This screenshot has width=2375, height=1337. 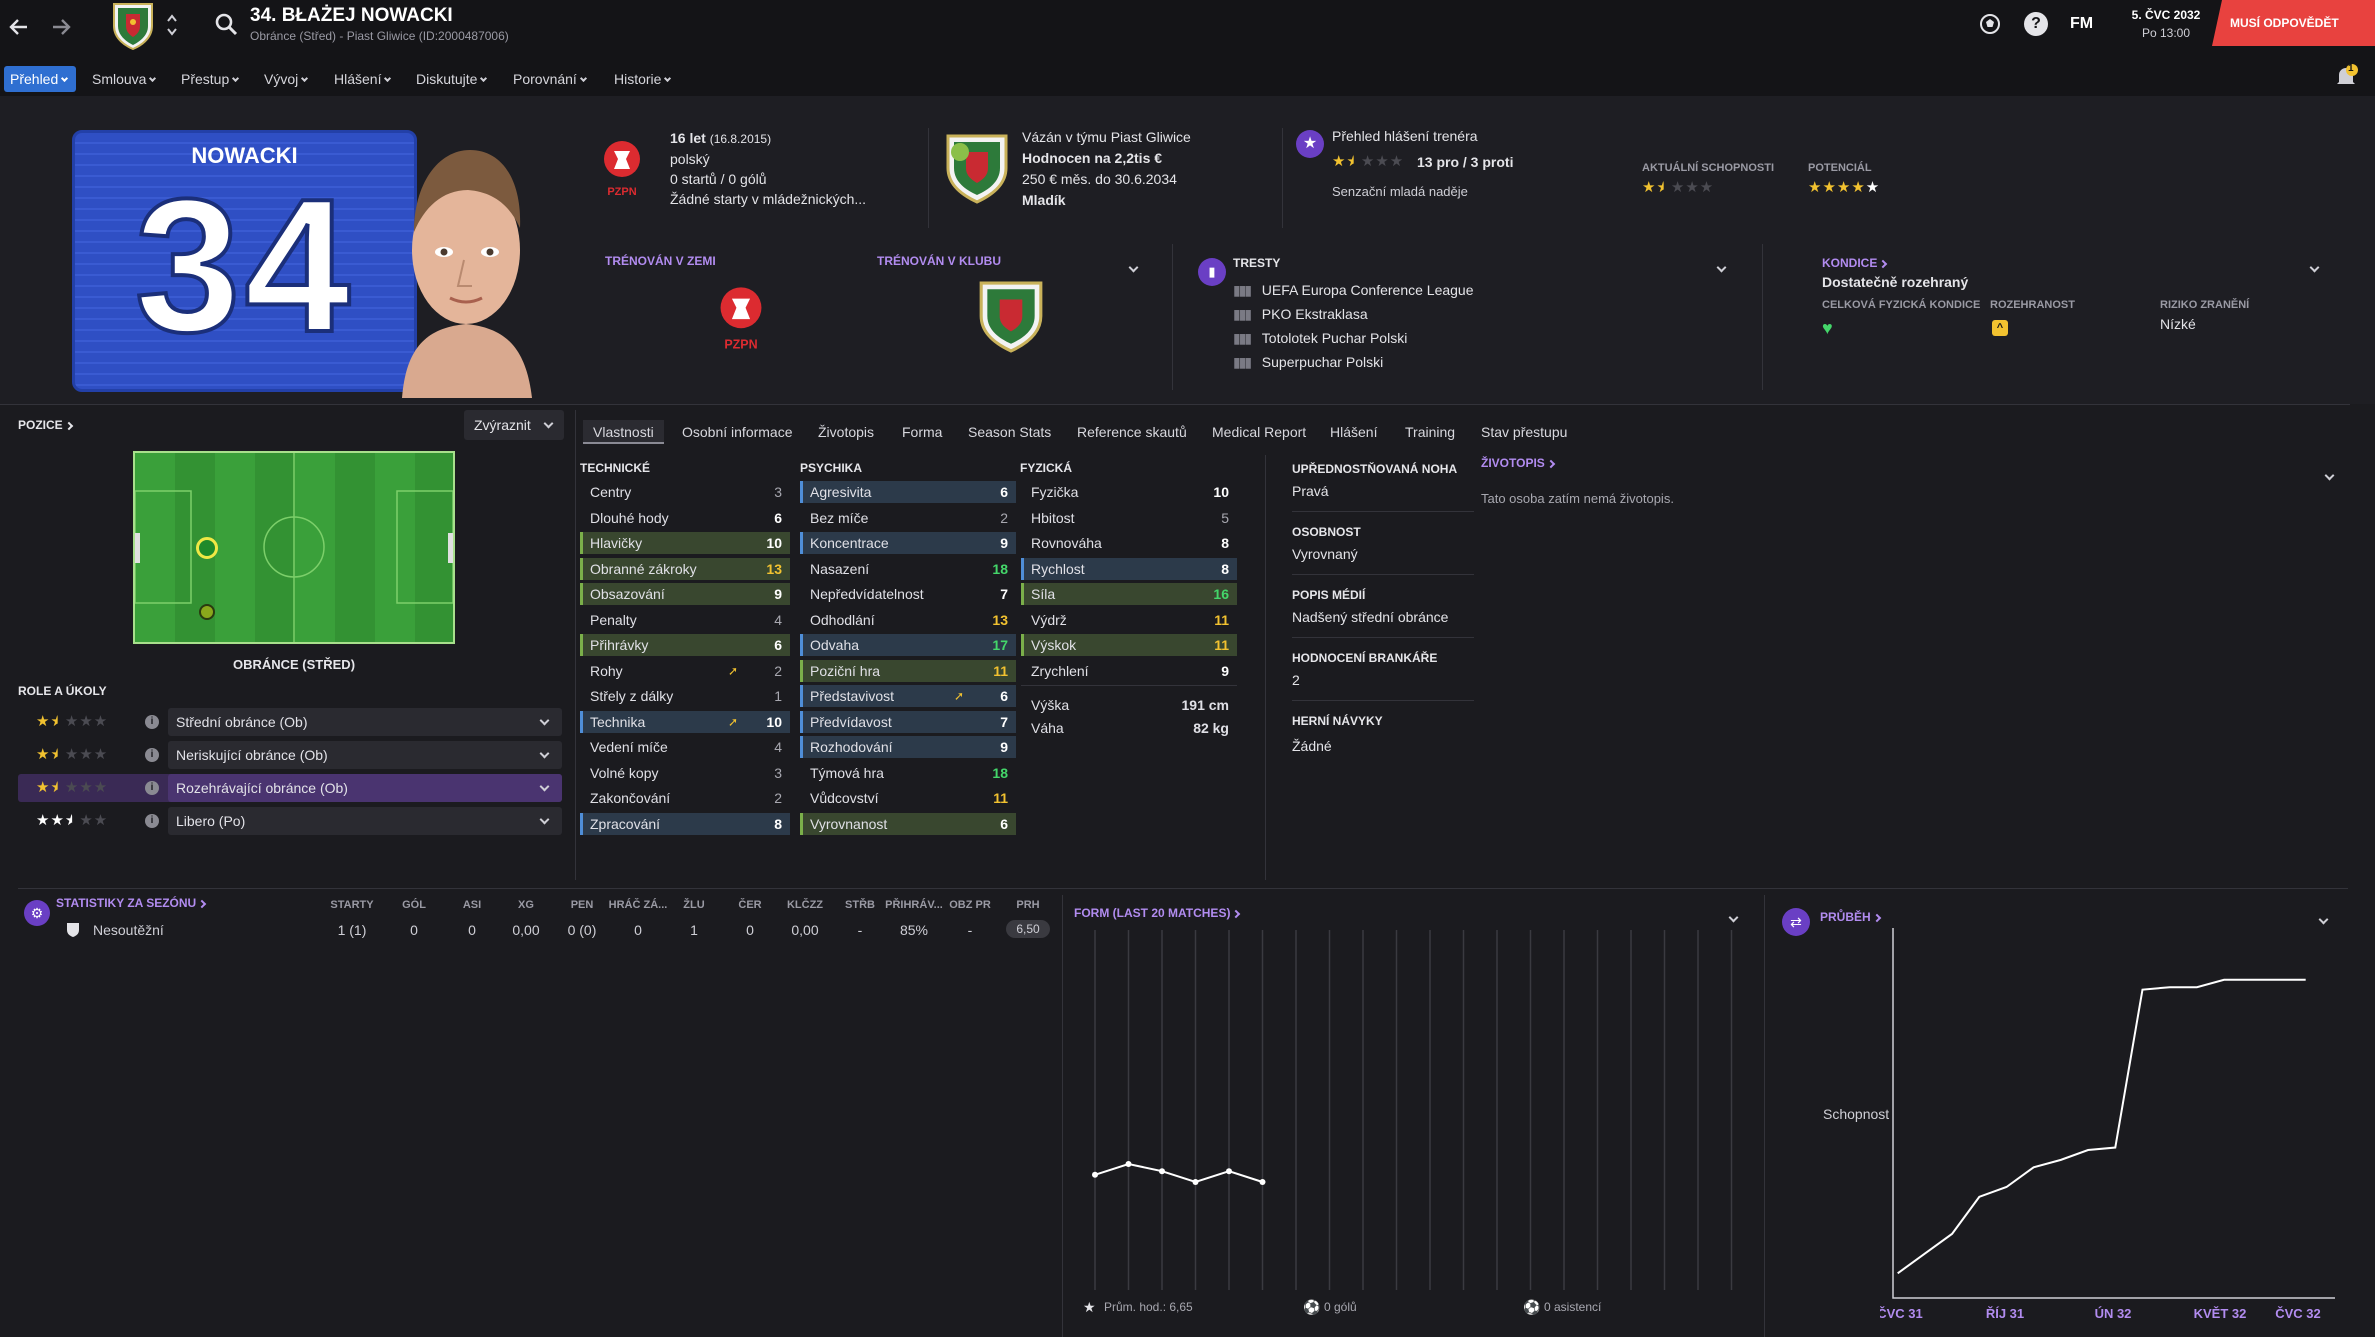 What do you see at coordinates (1259, 432) in the screenshot?
I see `tab-medical: Medical Report` at bounding box center [1259, 432].